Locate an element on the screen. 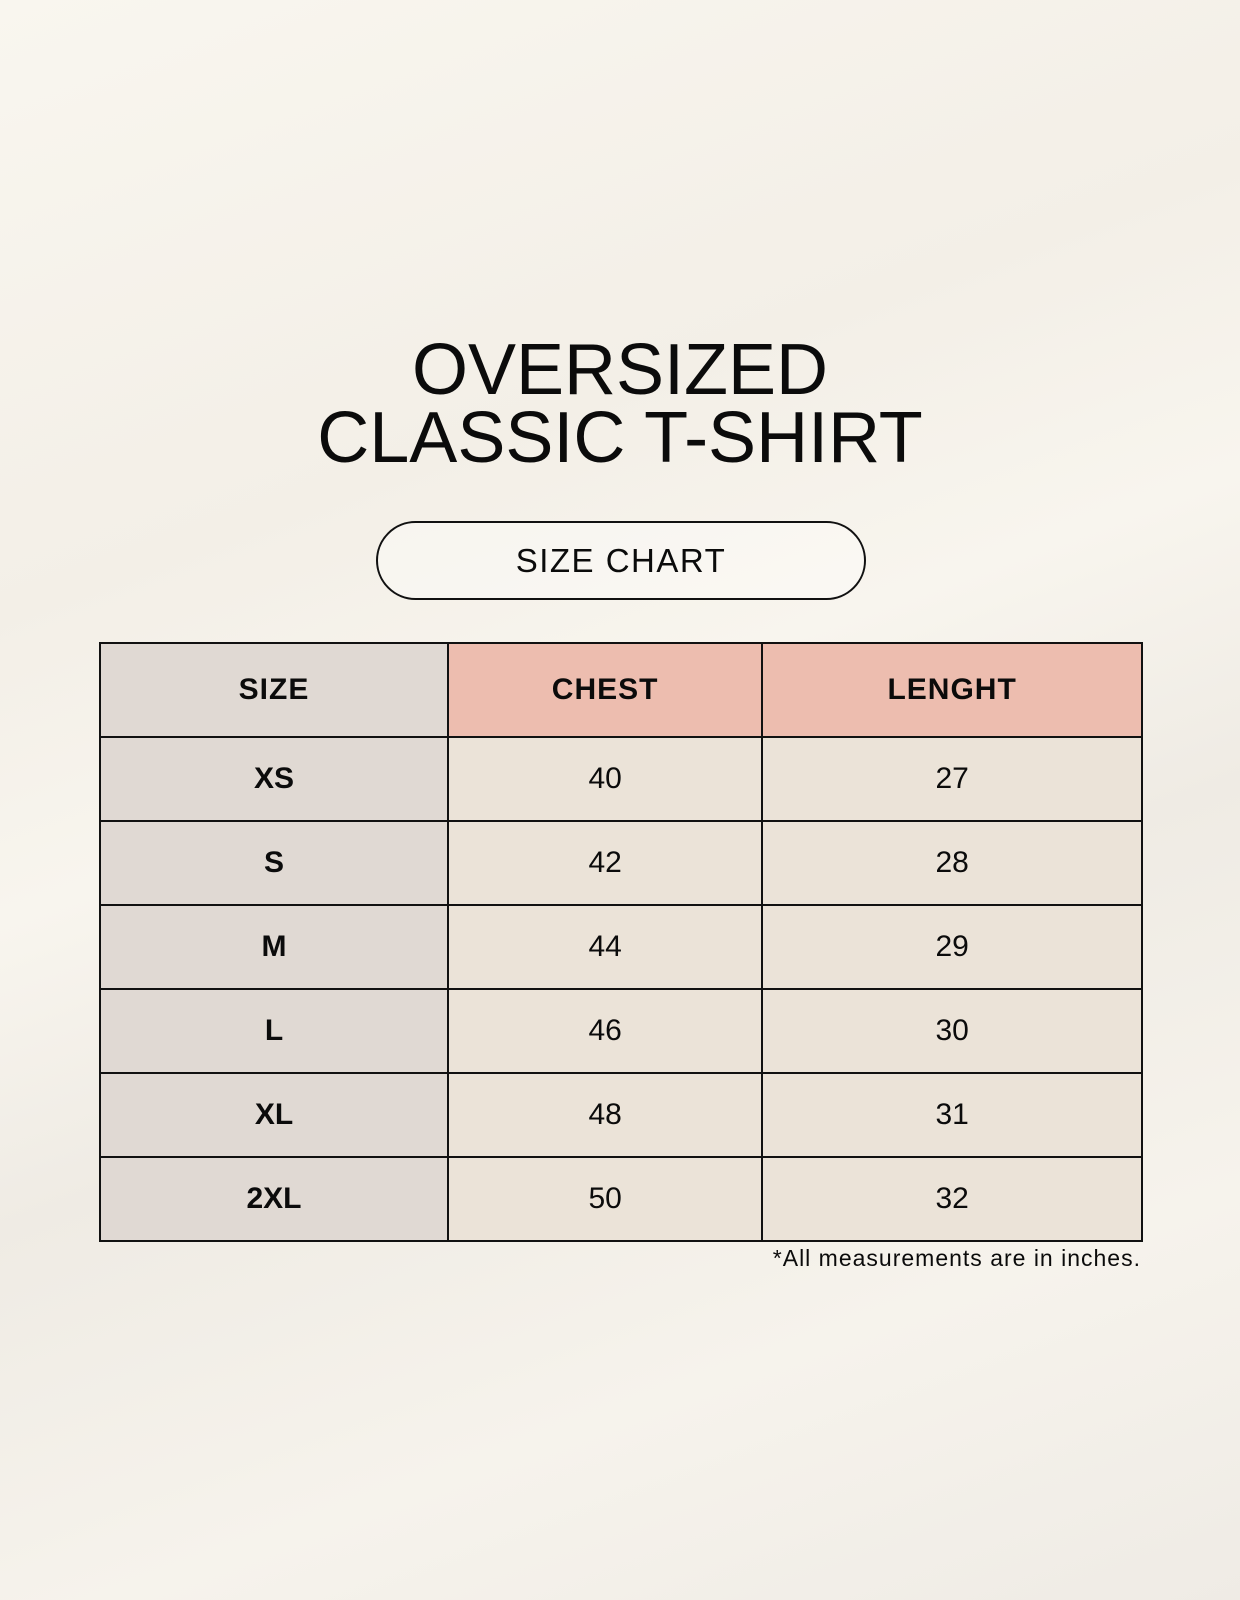  table-row: M 44 29 is located at coordinates (621, 947).